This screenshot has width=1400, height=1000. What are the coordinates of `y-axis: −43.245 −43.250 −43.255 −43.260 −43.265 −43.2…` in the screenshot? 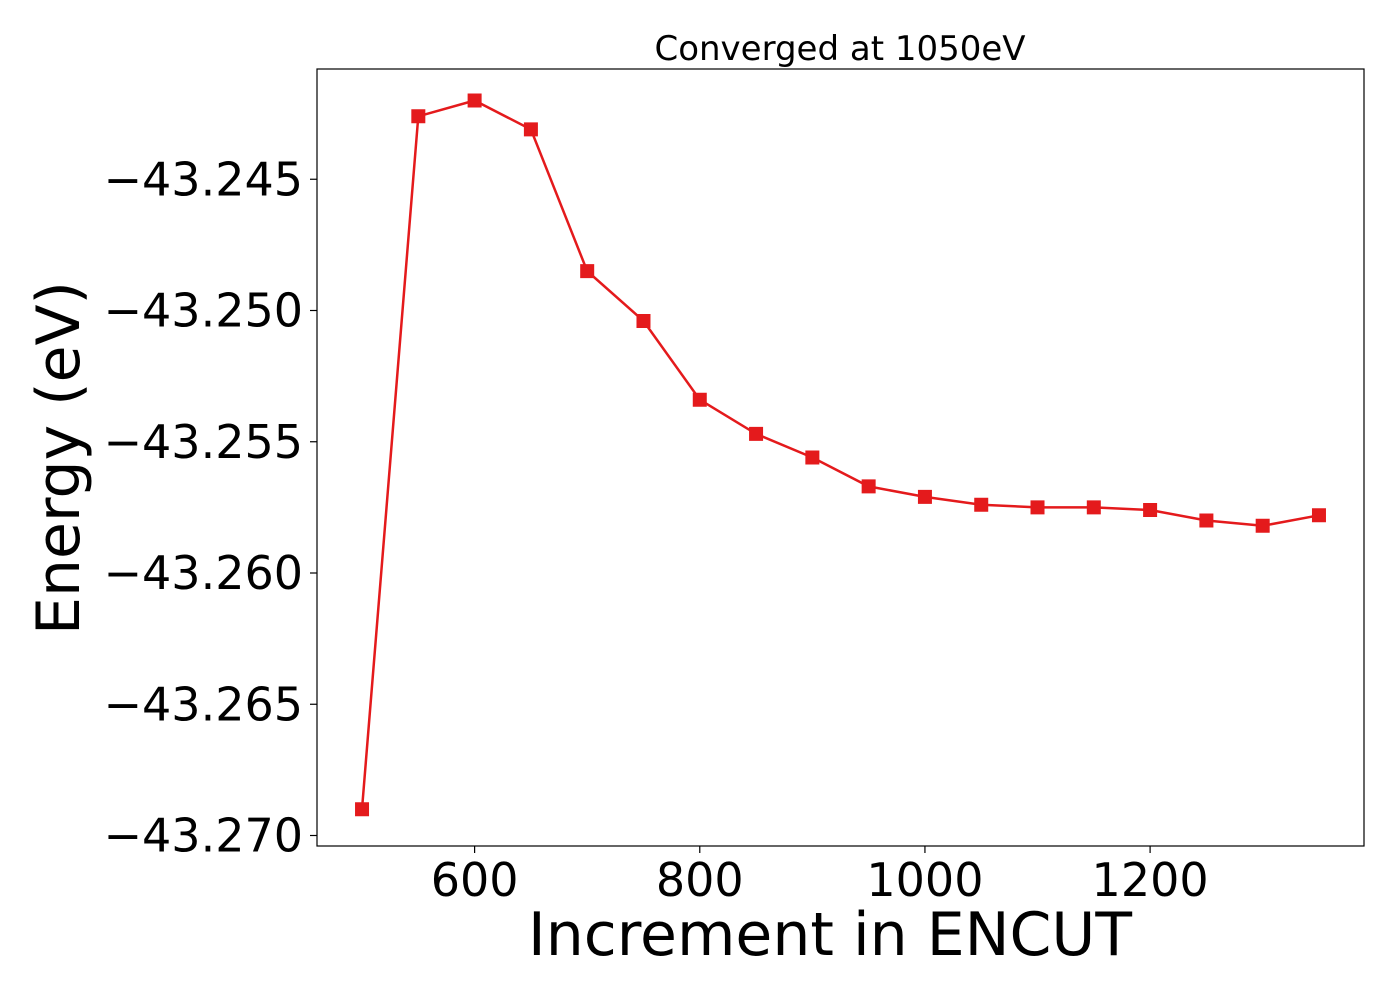 It's located at (210, 507).